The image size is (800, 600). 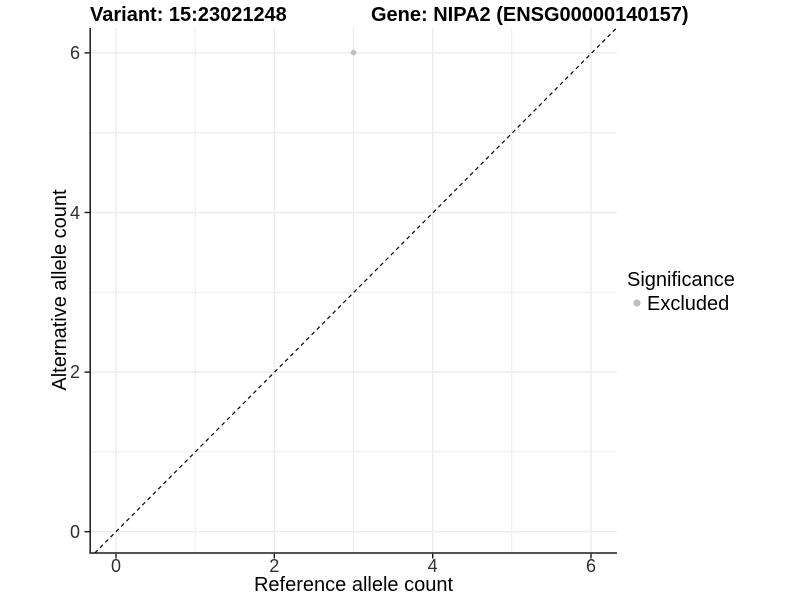 I want to click on legend-item-excluded: Excluded, so click(x=681, y=304).